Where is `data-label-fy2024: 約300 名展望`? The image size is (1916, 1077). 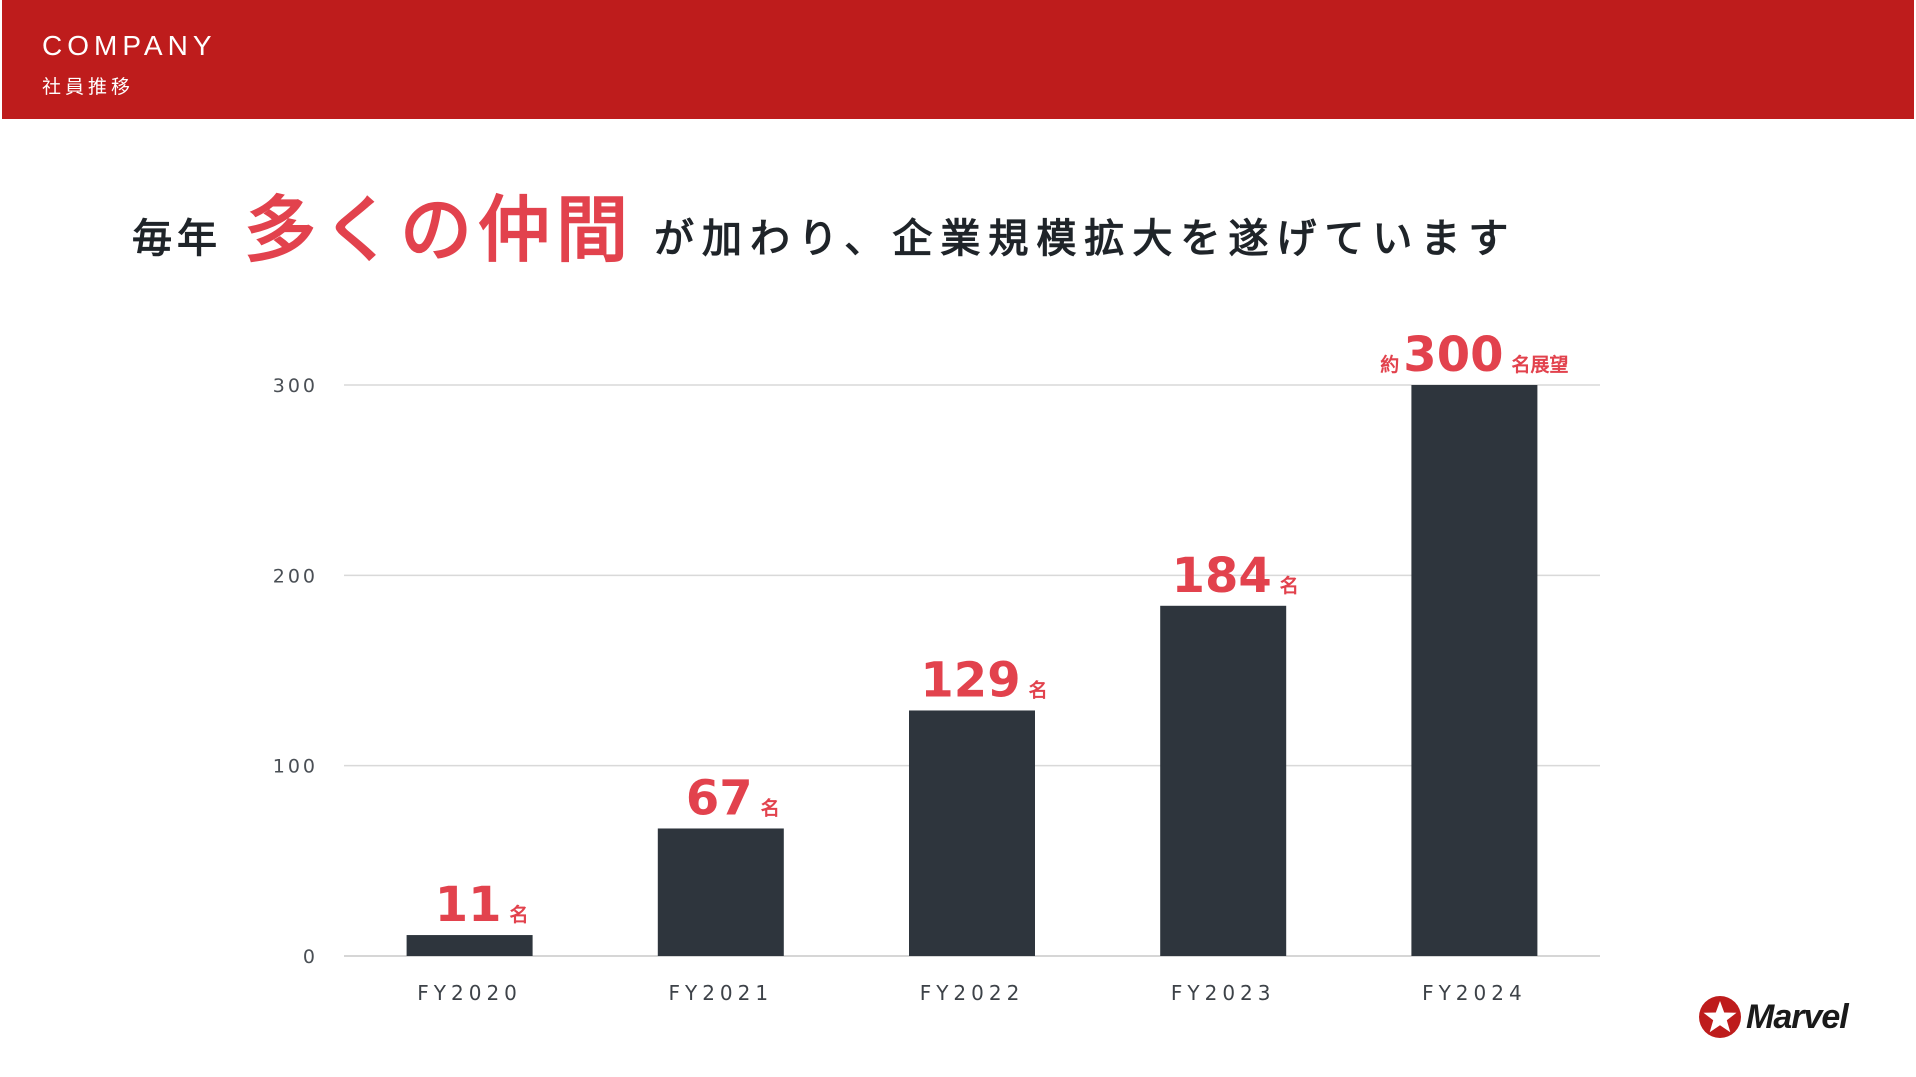
data-label-fy2024: 約300 名展望 is located at coordinates (1474, 355).